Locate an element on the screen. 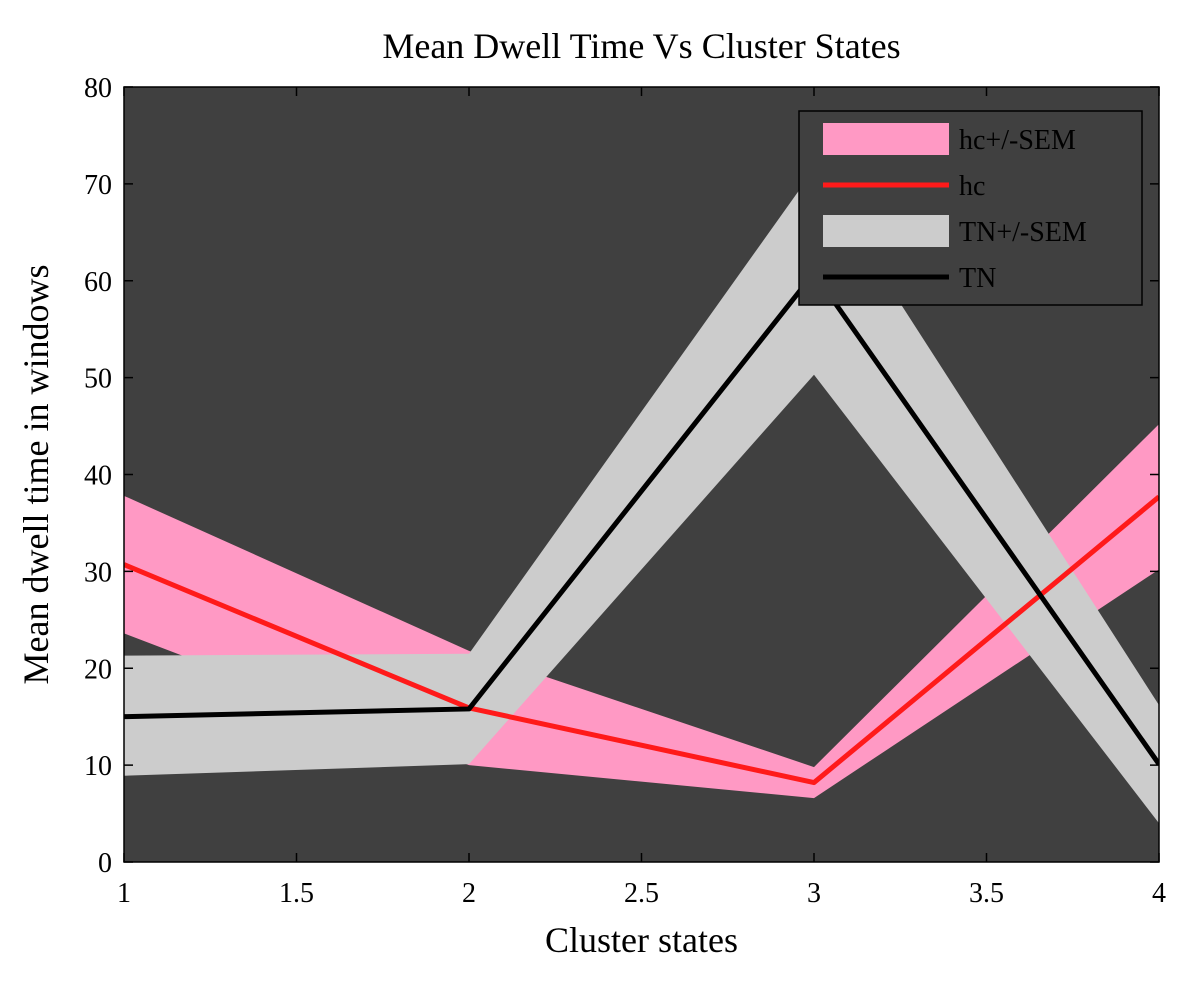 This screenshot has width=1181, height=986. legend-label: hc+/-SEM is located at coordinates (1017, 140).